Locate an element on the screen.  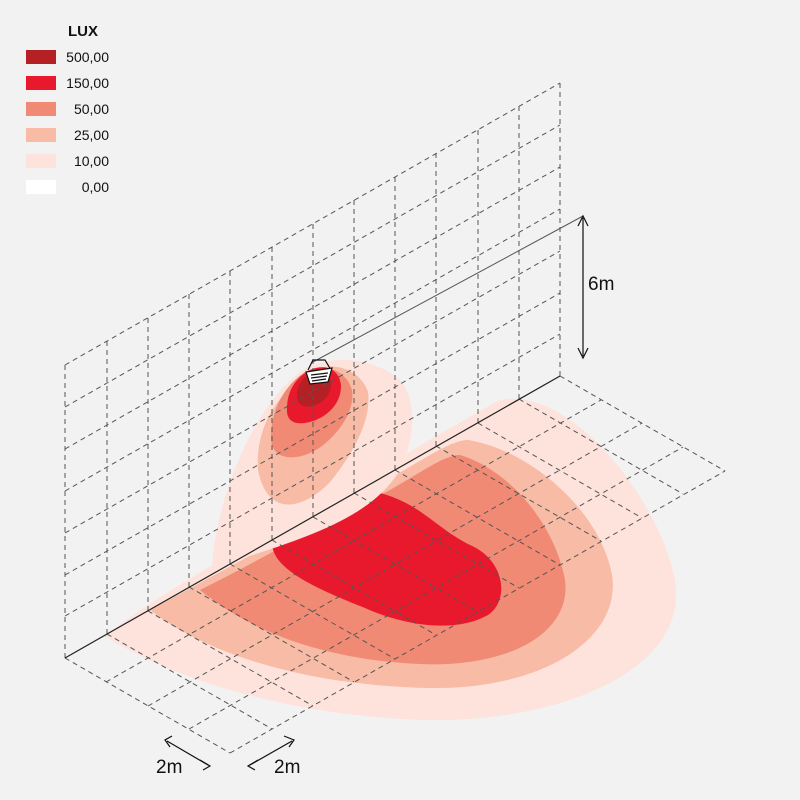
legend-label-10: 10,00 is located at coordinates (91, 161).